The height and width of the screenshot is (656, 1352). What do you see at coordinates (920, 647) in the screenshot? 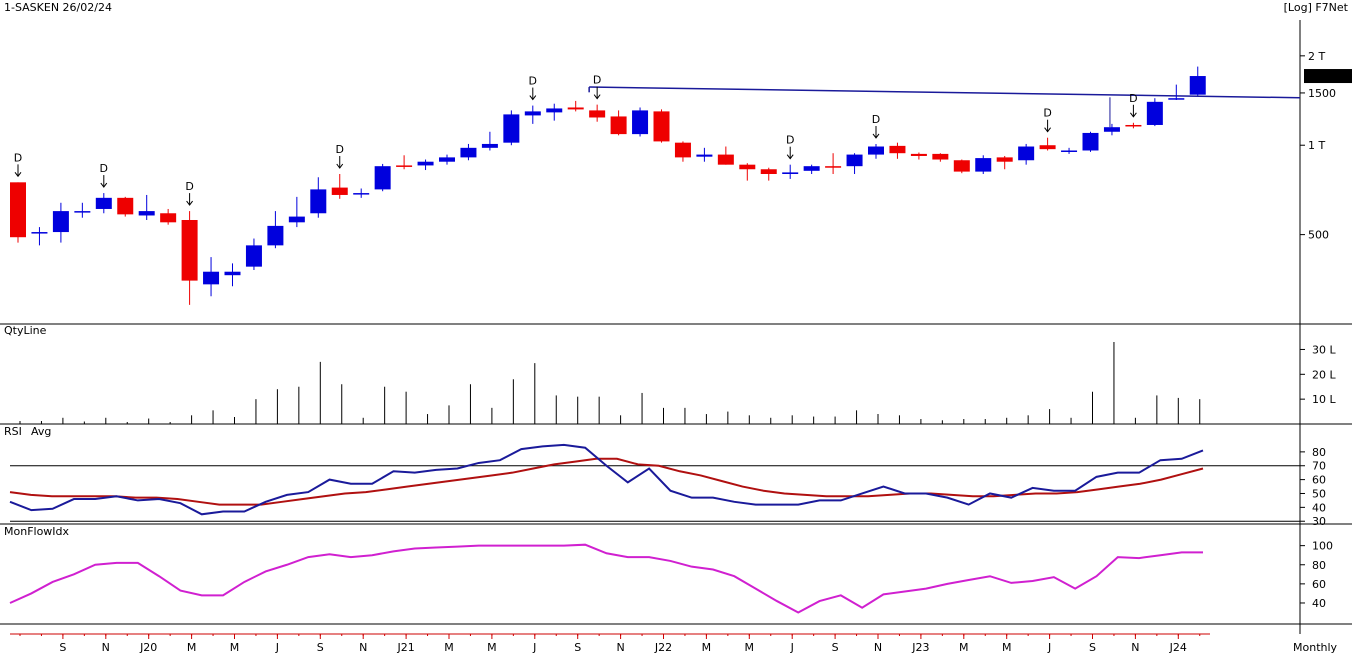
I see `x-tick-label: J23` at bounding box center [920, 647].